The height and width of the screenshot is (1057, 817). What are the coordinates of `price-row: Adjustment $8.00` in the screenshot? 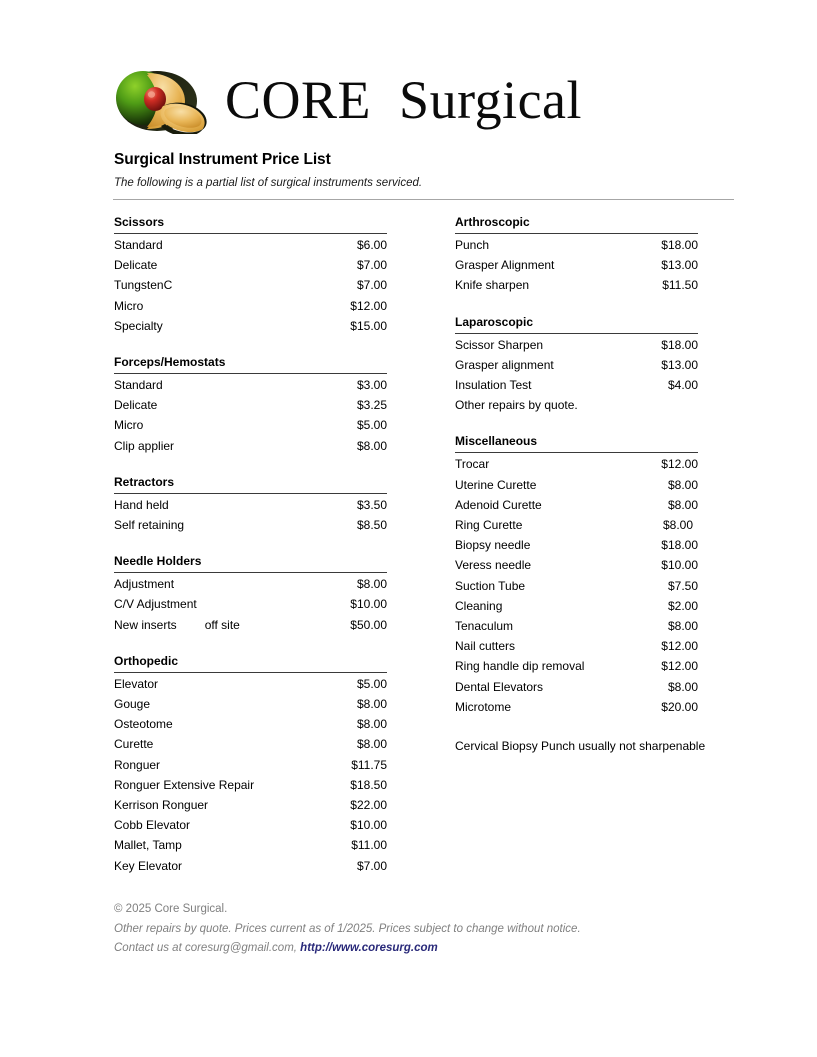 It's located at (250, 584).